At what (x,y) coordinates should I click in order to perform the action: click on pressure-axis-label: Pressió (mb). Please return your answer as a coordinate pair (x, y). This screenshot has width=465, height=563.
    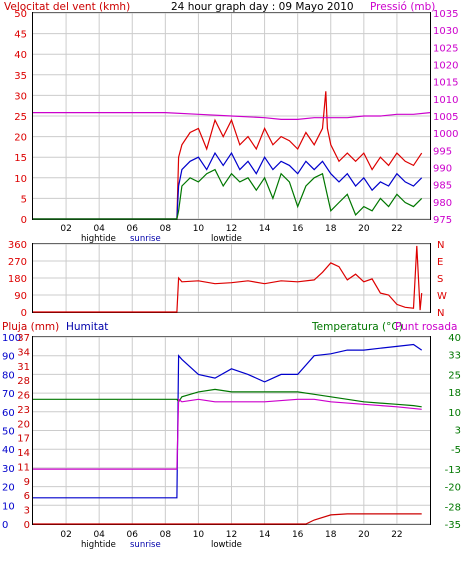
    Looking at the image, I should click on (402, 7).